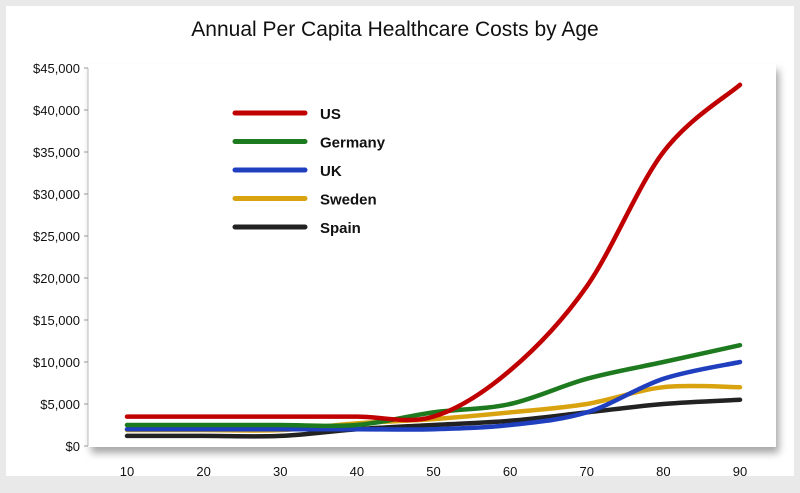  What do you see at coordinates (348, 200) in the screenshot?
I see `legend-label: Sweden` at bounding box center [348, 200].